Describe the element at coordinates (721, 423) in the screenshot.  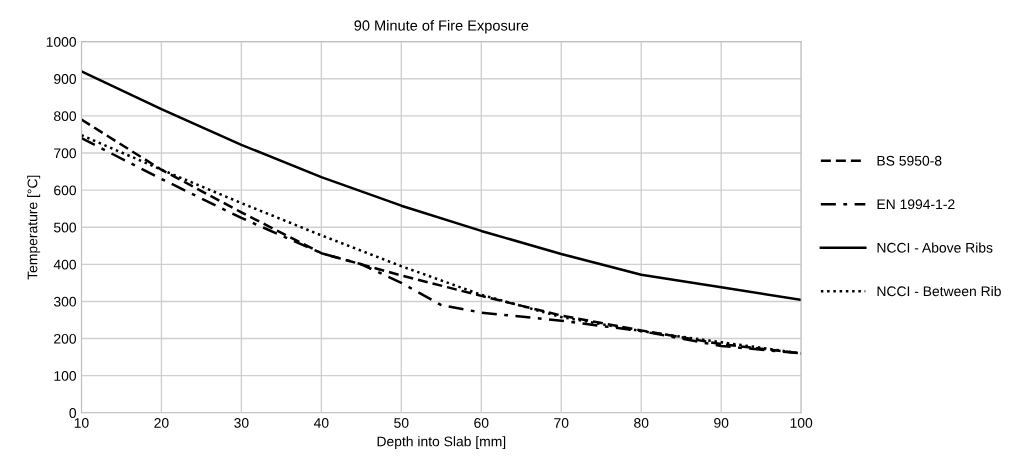
I see `x-tick-label: 90` at that location.